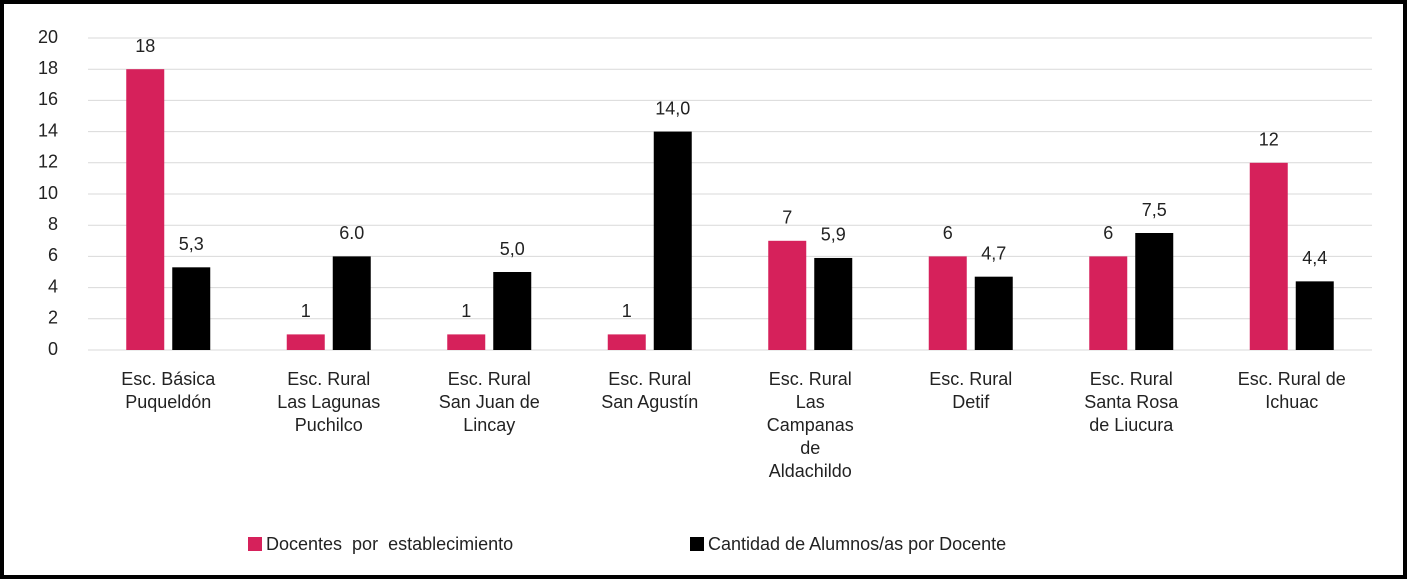 Image resolution: width=1408 pixels, height=580 pixels. Describe the element at coordinates (993, 253) in the screenshot. I see `data-label: 4,7` at that location.